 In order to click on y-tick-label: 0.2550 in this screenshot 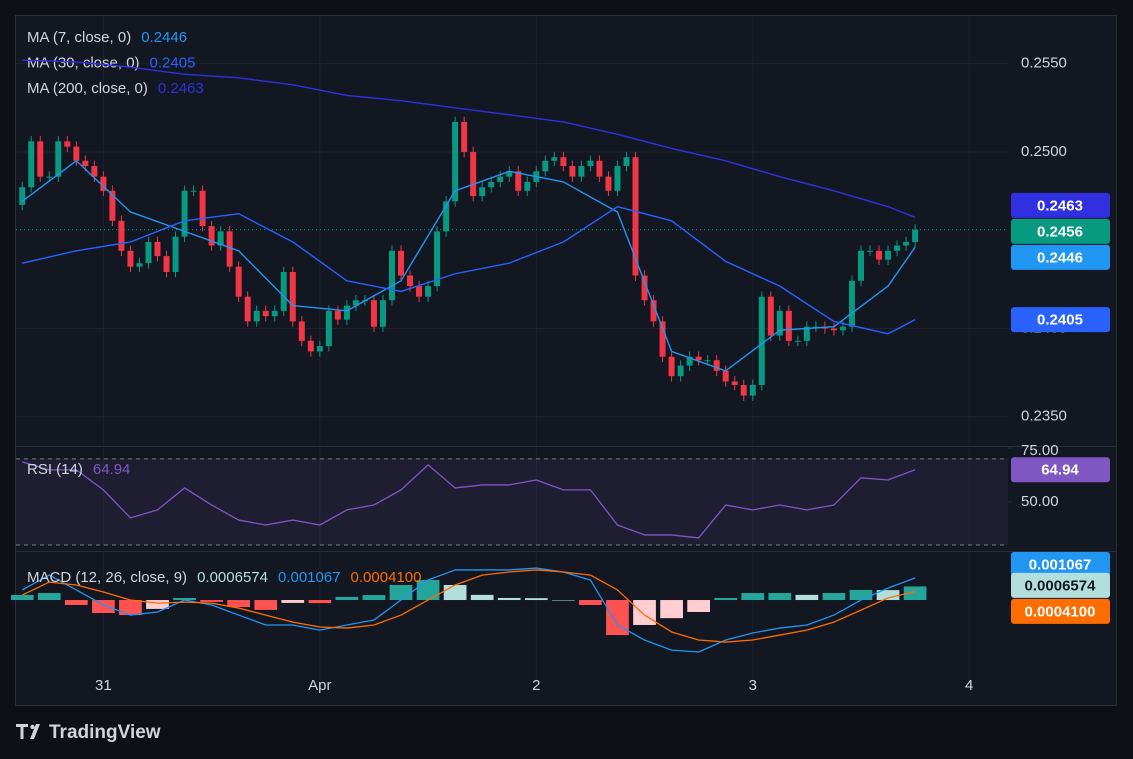, I will do `click(1044, 63)`.